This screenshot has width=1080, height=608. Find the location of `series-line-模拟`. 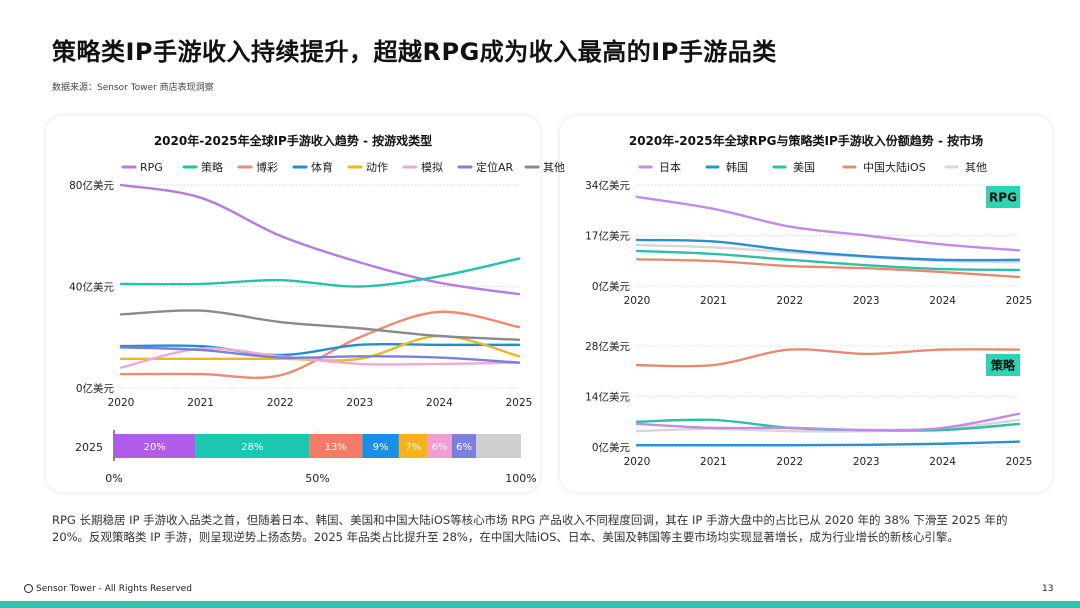

series-line-模拟 is located at coordinates (320, 358).